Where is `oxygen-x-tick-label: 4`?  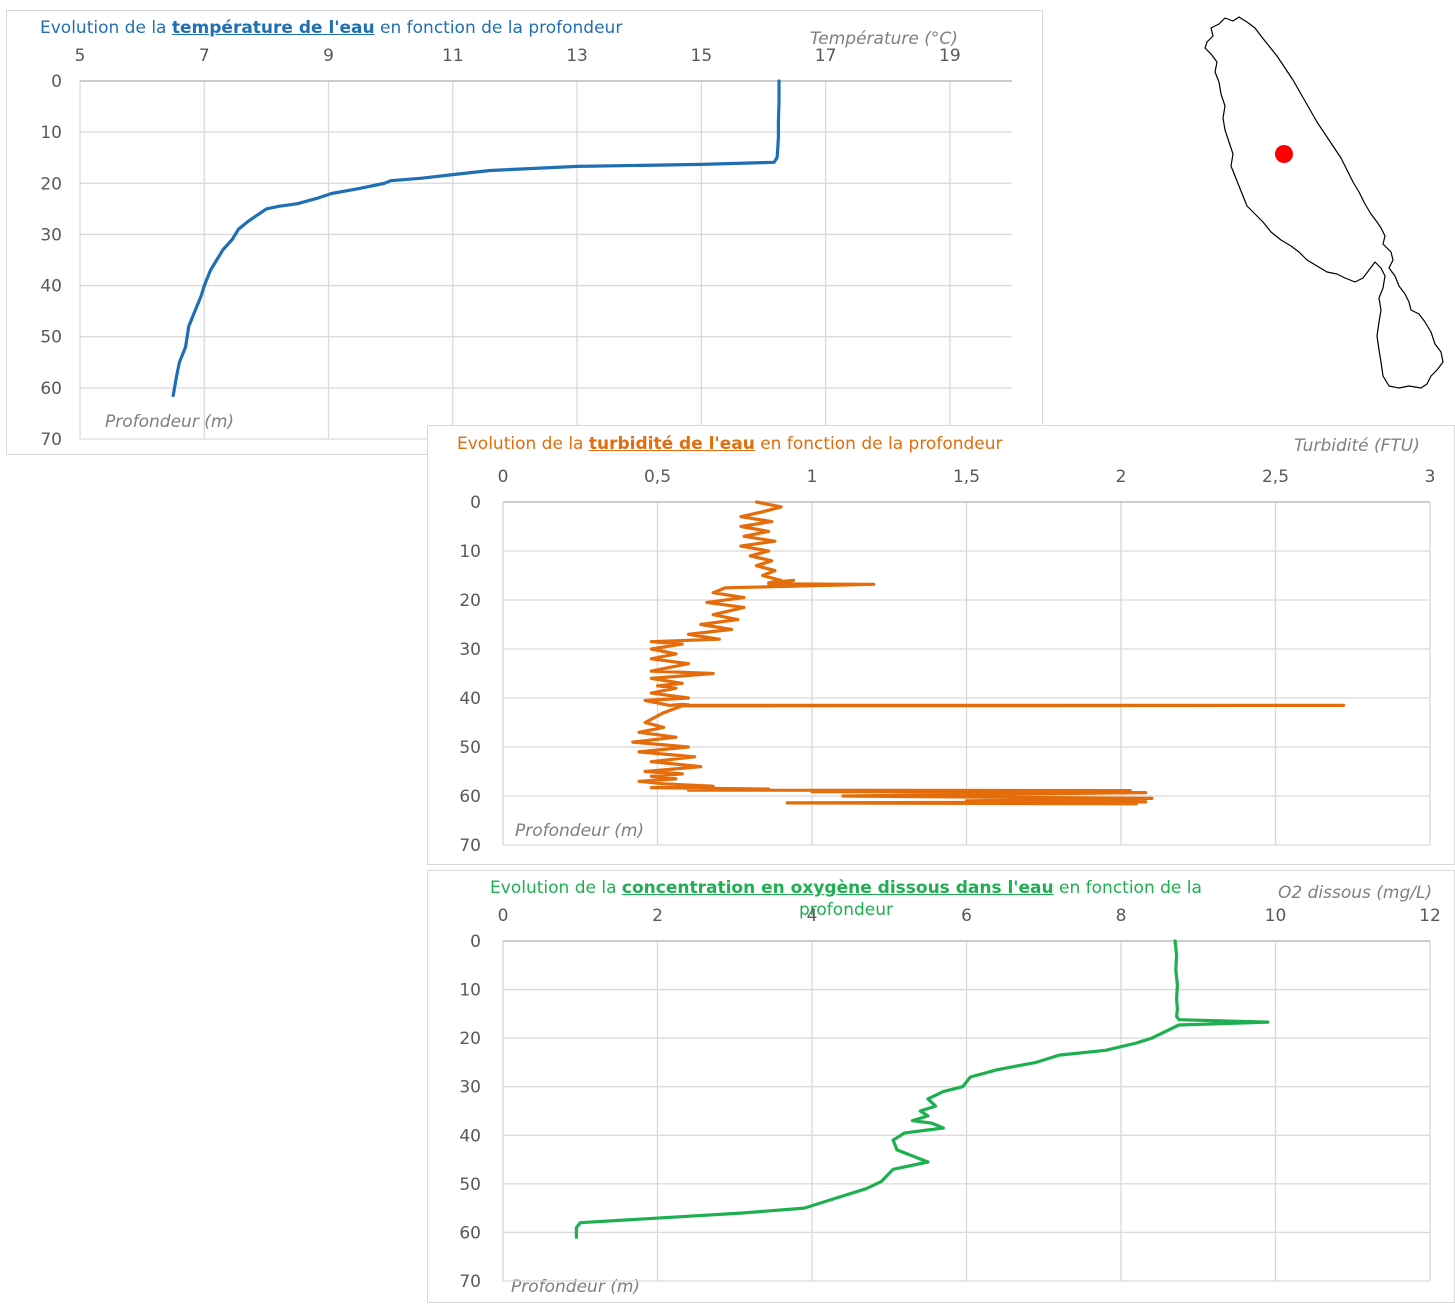 oxygen-x-tick-label: 4 is located at coordinates (812, 916).